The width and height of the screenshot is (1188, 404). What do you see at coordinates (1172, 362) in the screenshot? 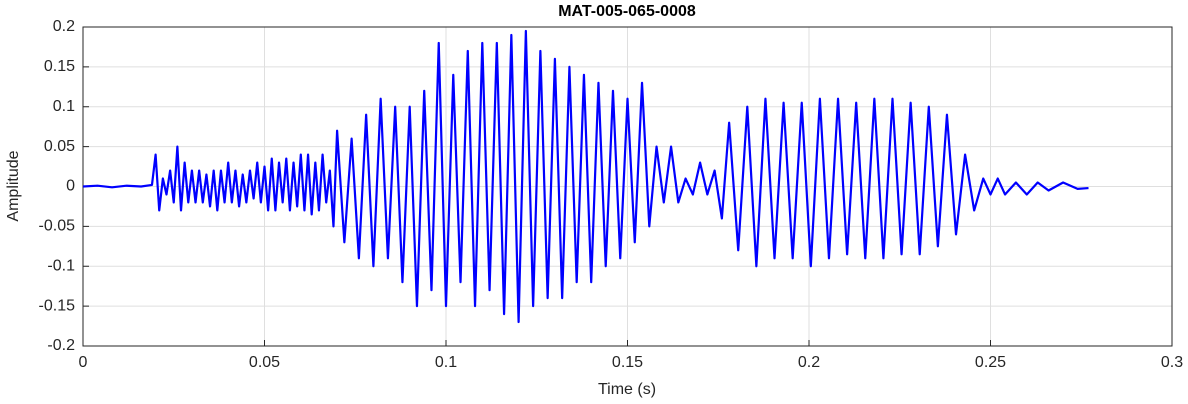
I see `x-tick-label: 0.3` at bounding box center [1172, 362].